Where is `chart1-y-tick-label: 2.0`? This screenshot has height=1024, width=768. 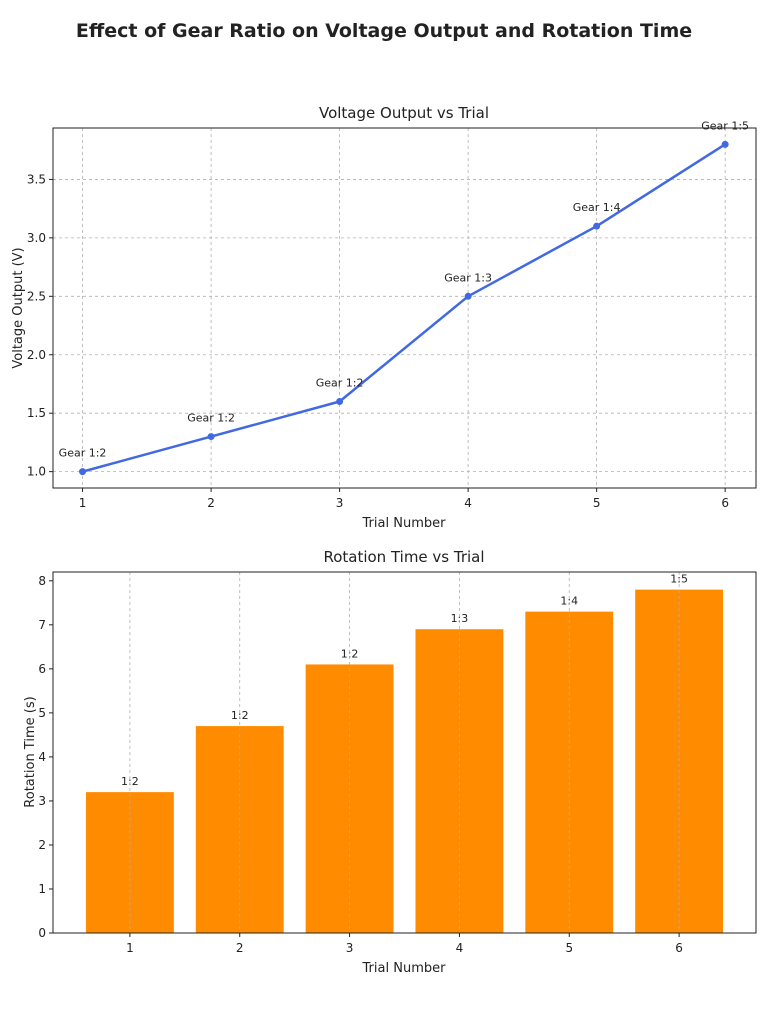
chart1-y-tick-label: 2.0 is located at coordinates (36, 355).